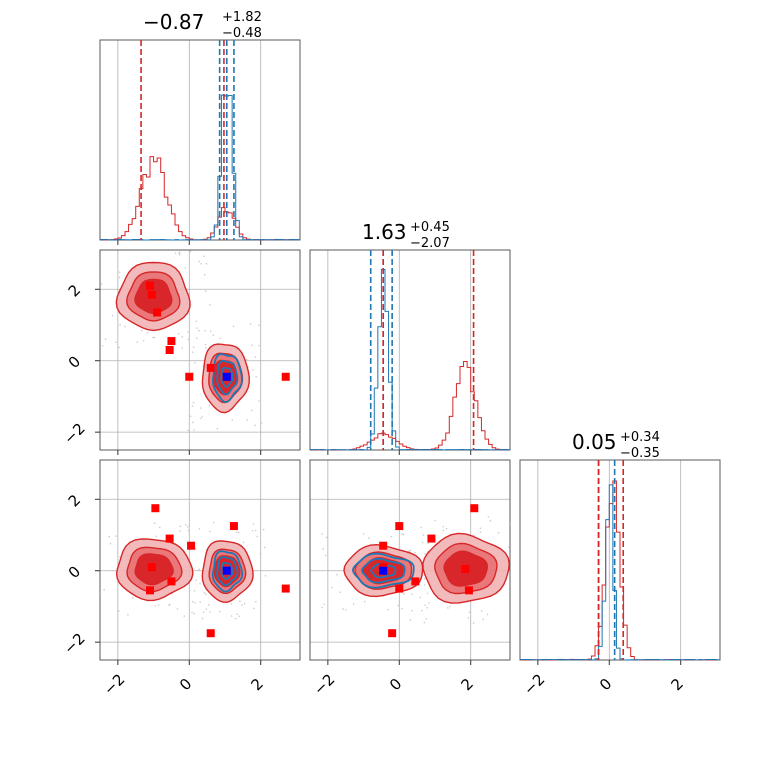  What do you see at coordinates (74, 500) in the screenshot?
I see `tick-label-y: 2` at bounding box center [74, 500].